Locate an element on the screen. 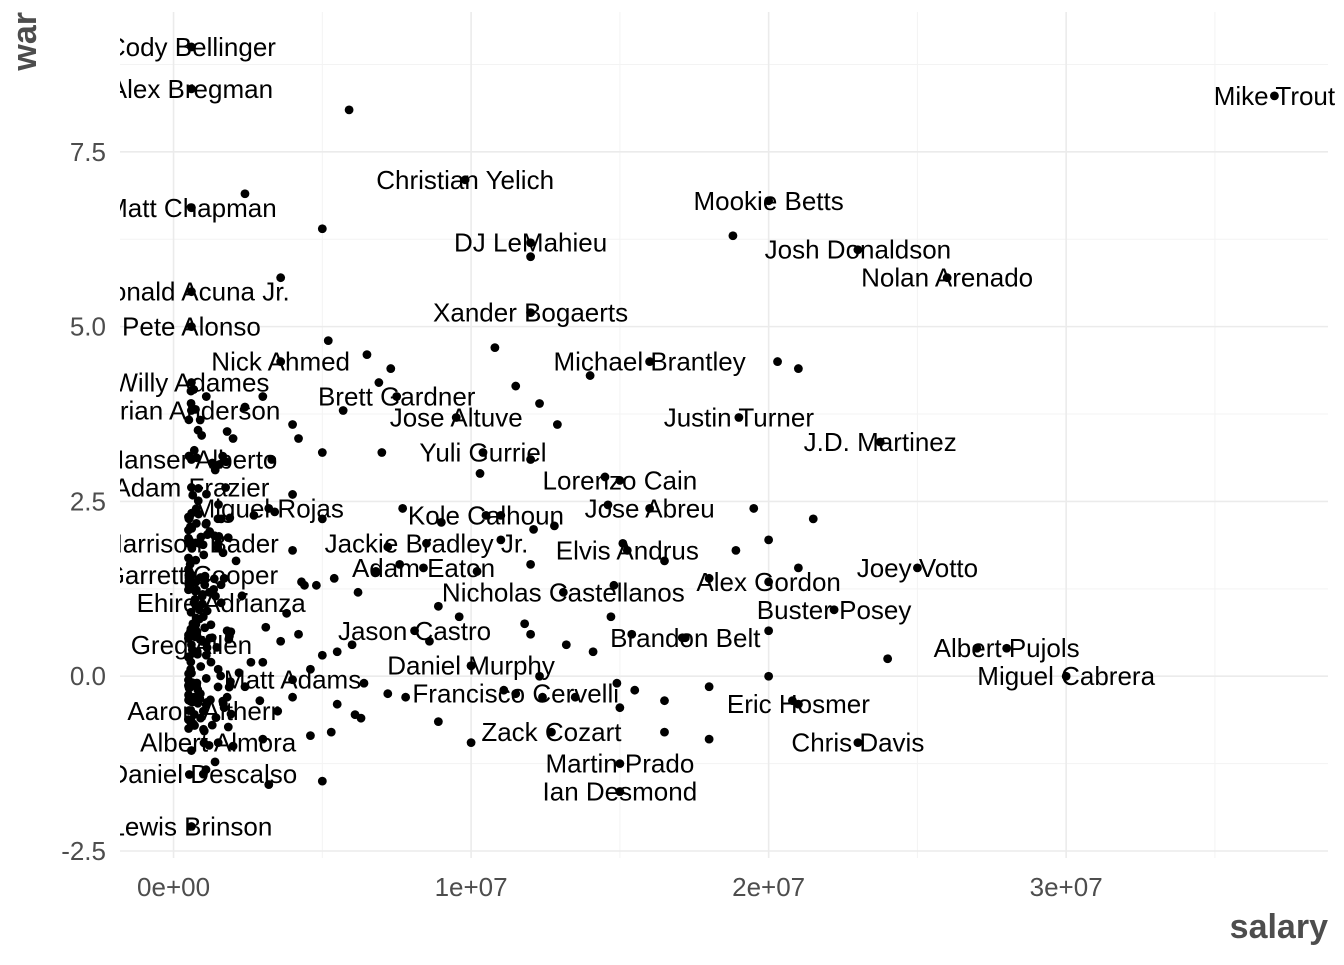 This screenshot has height=965, width=1344. point-label: Ronald Acuna Jr. is located at coordinates (191, 292).